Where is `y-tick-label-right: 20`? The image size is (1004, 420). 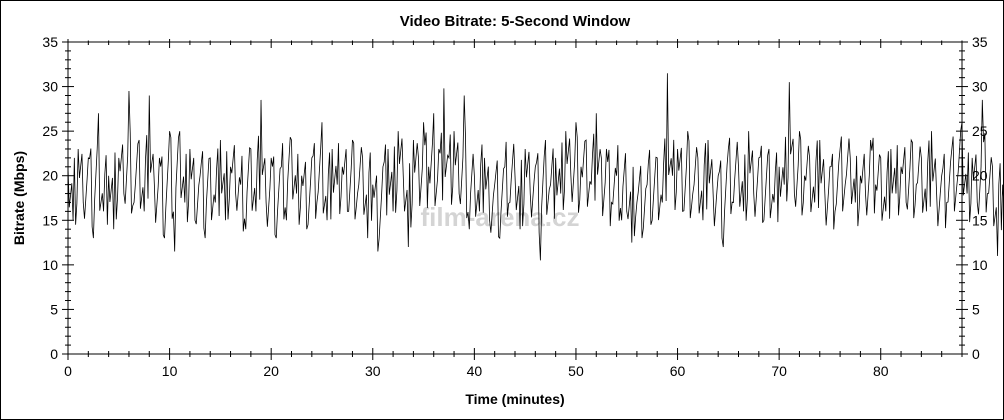 y-tick-label-right: 20 is located at coordinates (980, 176).